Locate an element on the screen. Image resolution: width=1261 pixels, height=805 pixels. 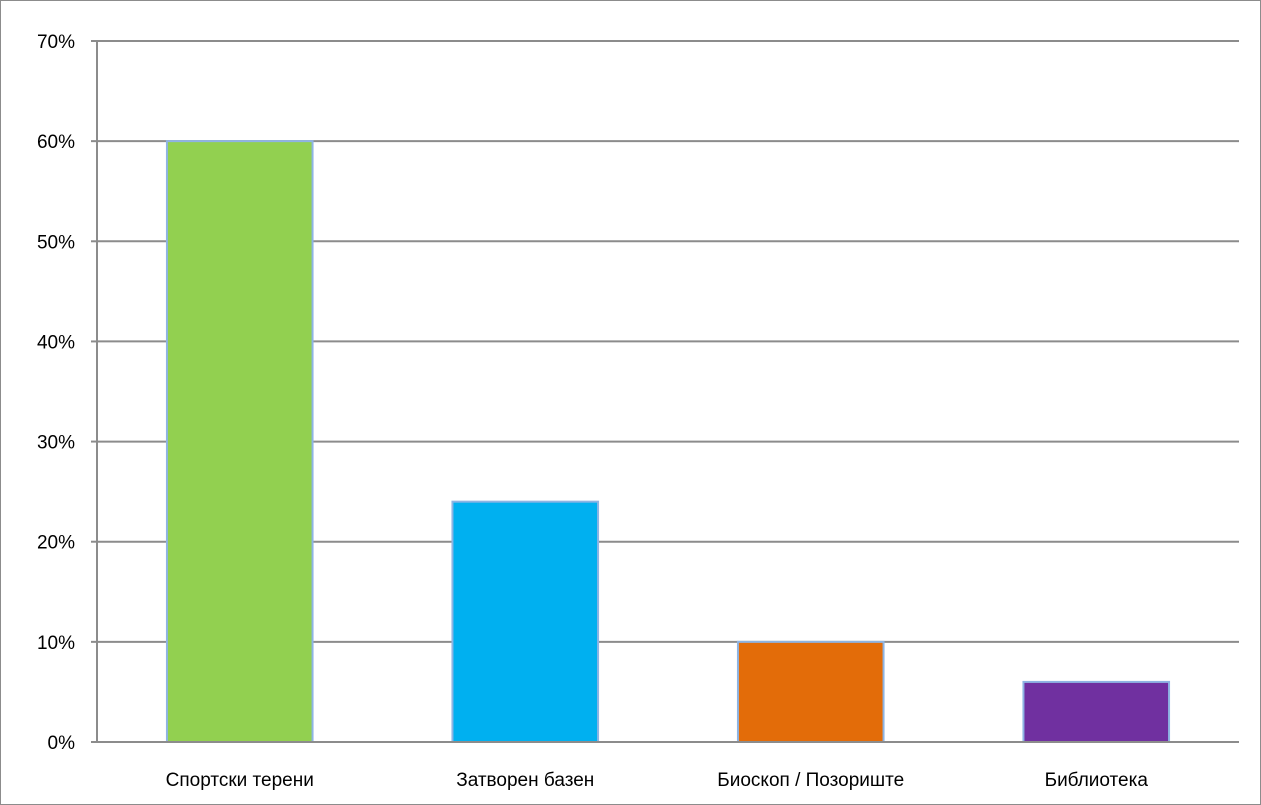
x-category-label: Спортски терени is located at coordinates (240, 780).